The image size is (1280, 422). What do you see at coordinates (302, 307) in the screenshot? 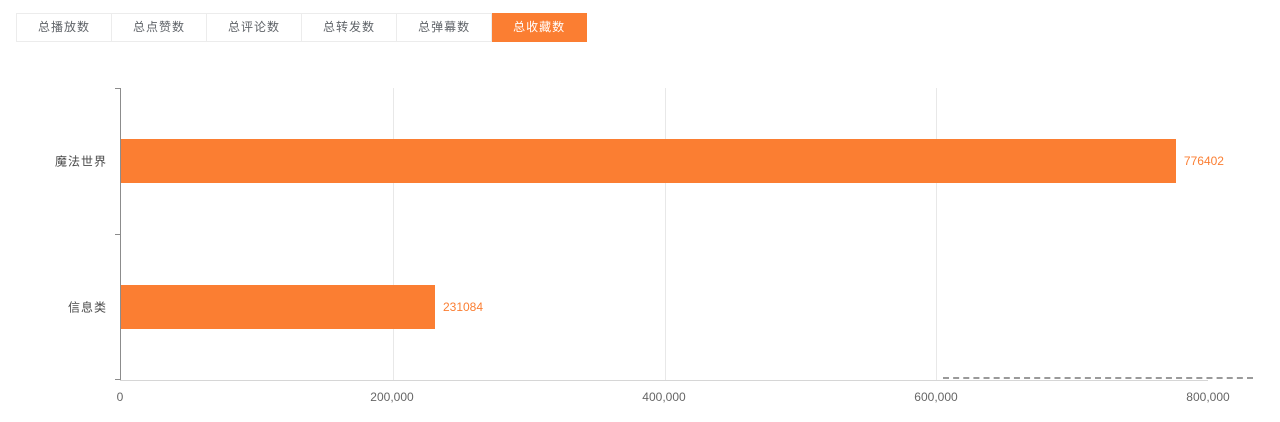
I see `bar-series-1: 231084` at bounding box center [302, 307].